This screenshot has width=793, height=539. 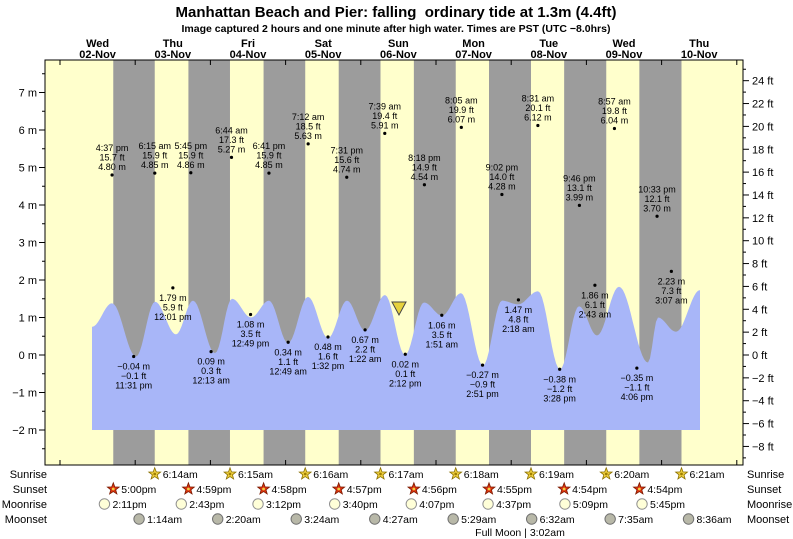 What do you see at coordinates (549, 55) in the screenshot?
I see `day-date: 08-Nov` at bounding box center [549, 55].